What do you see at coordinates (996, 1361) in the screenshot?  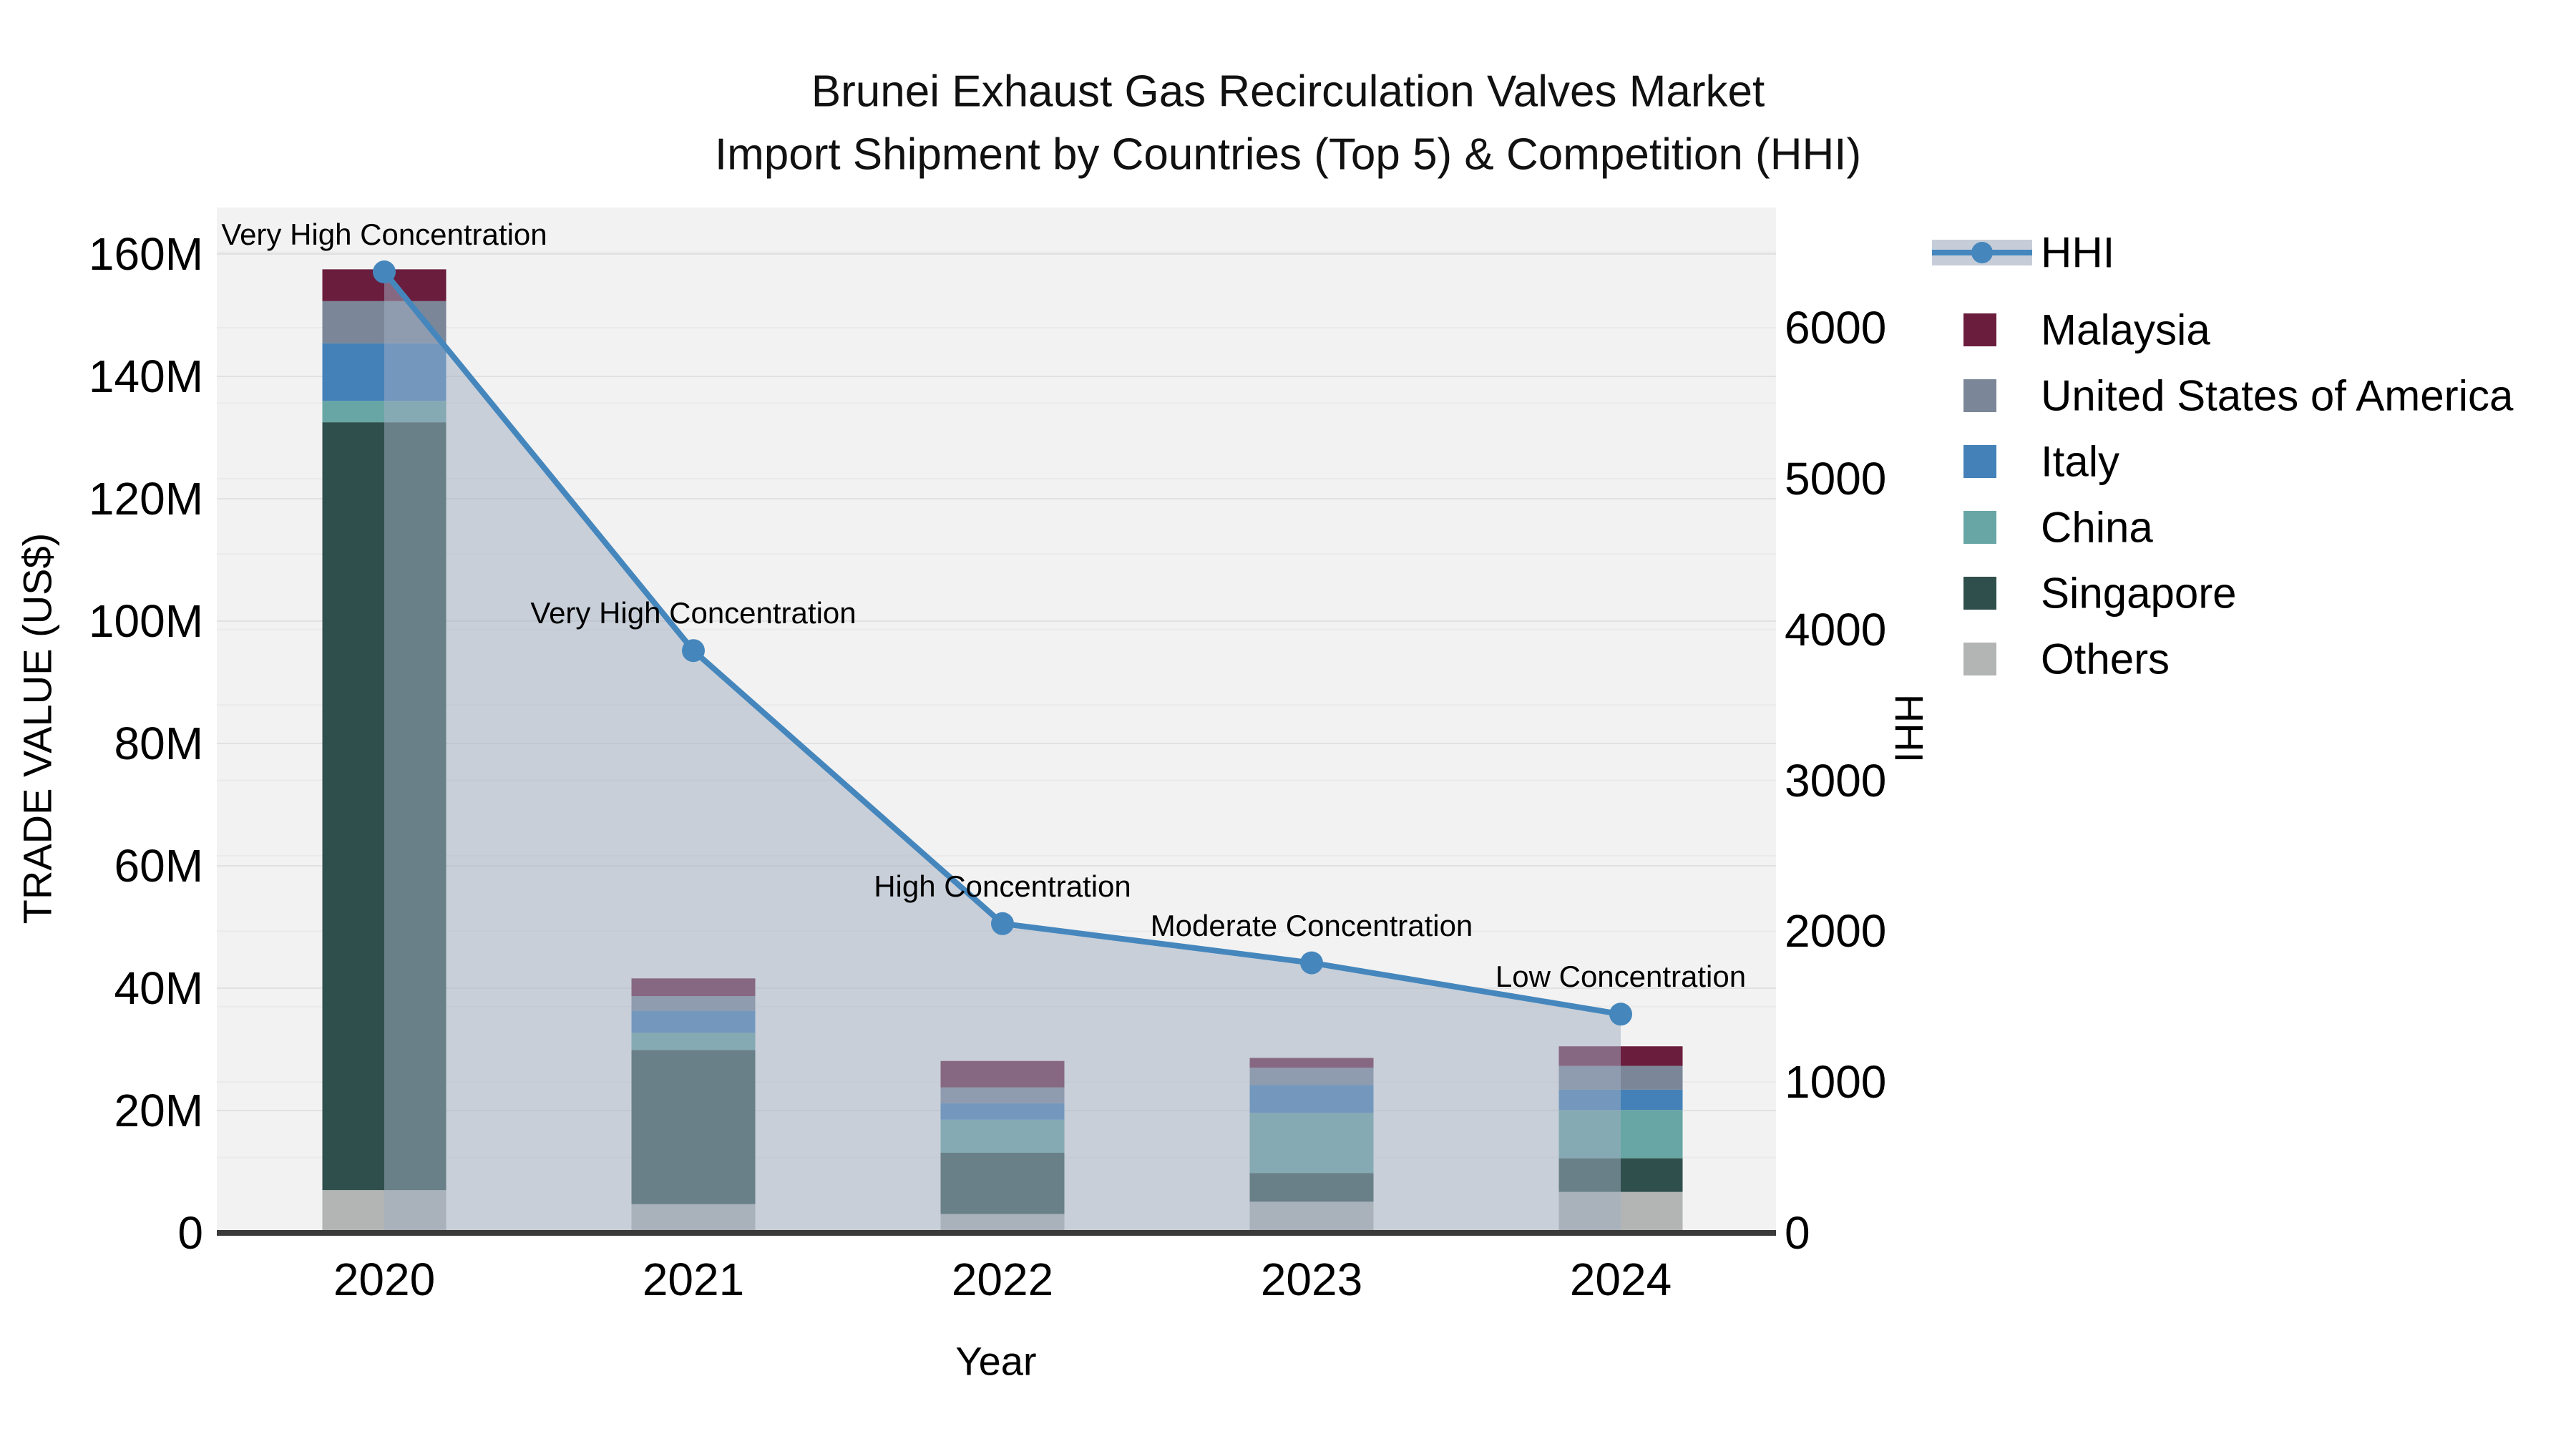 I see `x-axis-title: Year` at bounding box center [996, 1361].